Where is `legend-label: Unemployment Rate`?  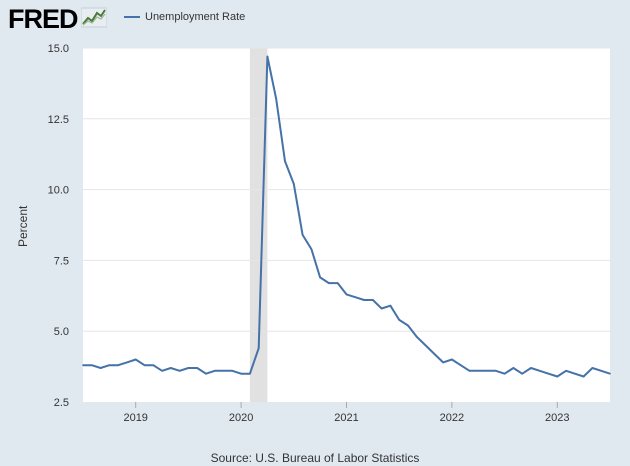
legend-label: Unemployment Rate is located at coordinates (195, 17).